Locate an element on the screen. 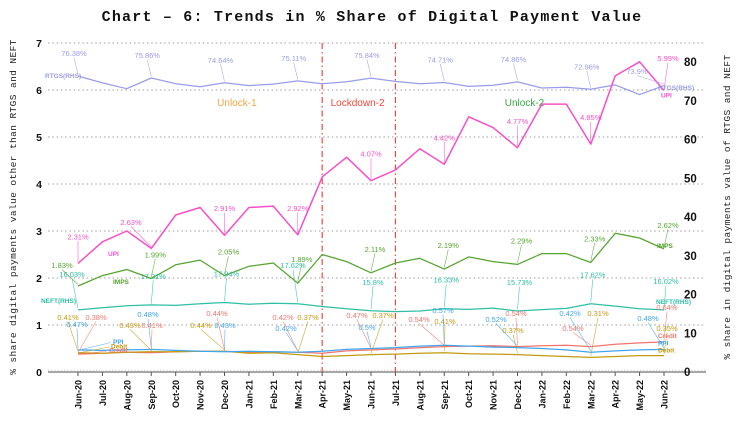  series-start-label-credit: Credit is located at coordinates (119, 351).